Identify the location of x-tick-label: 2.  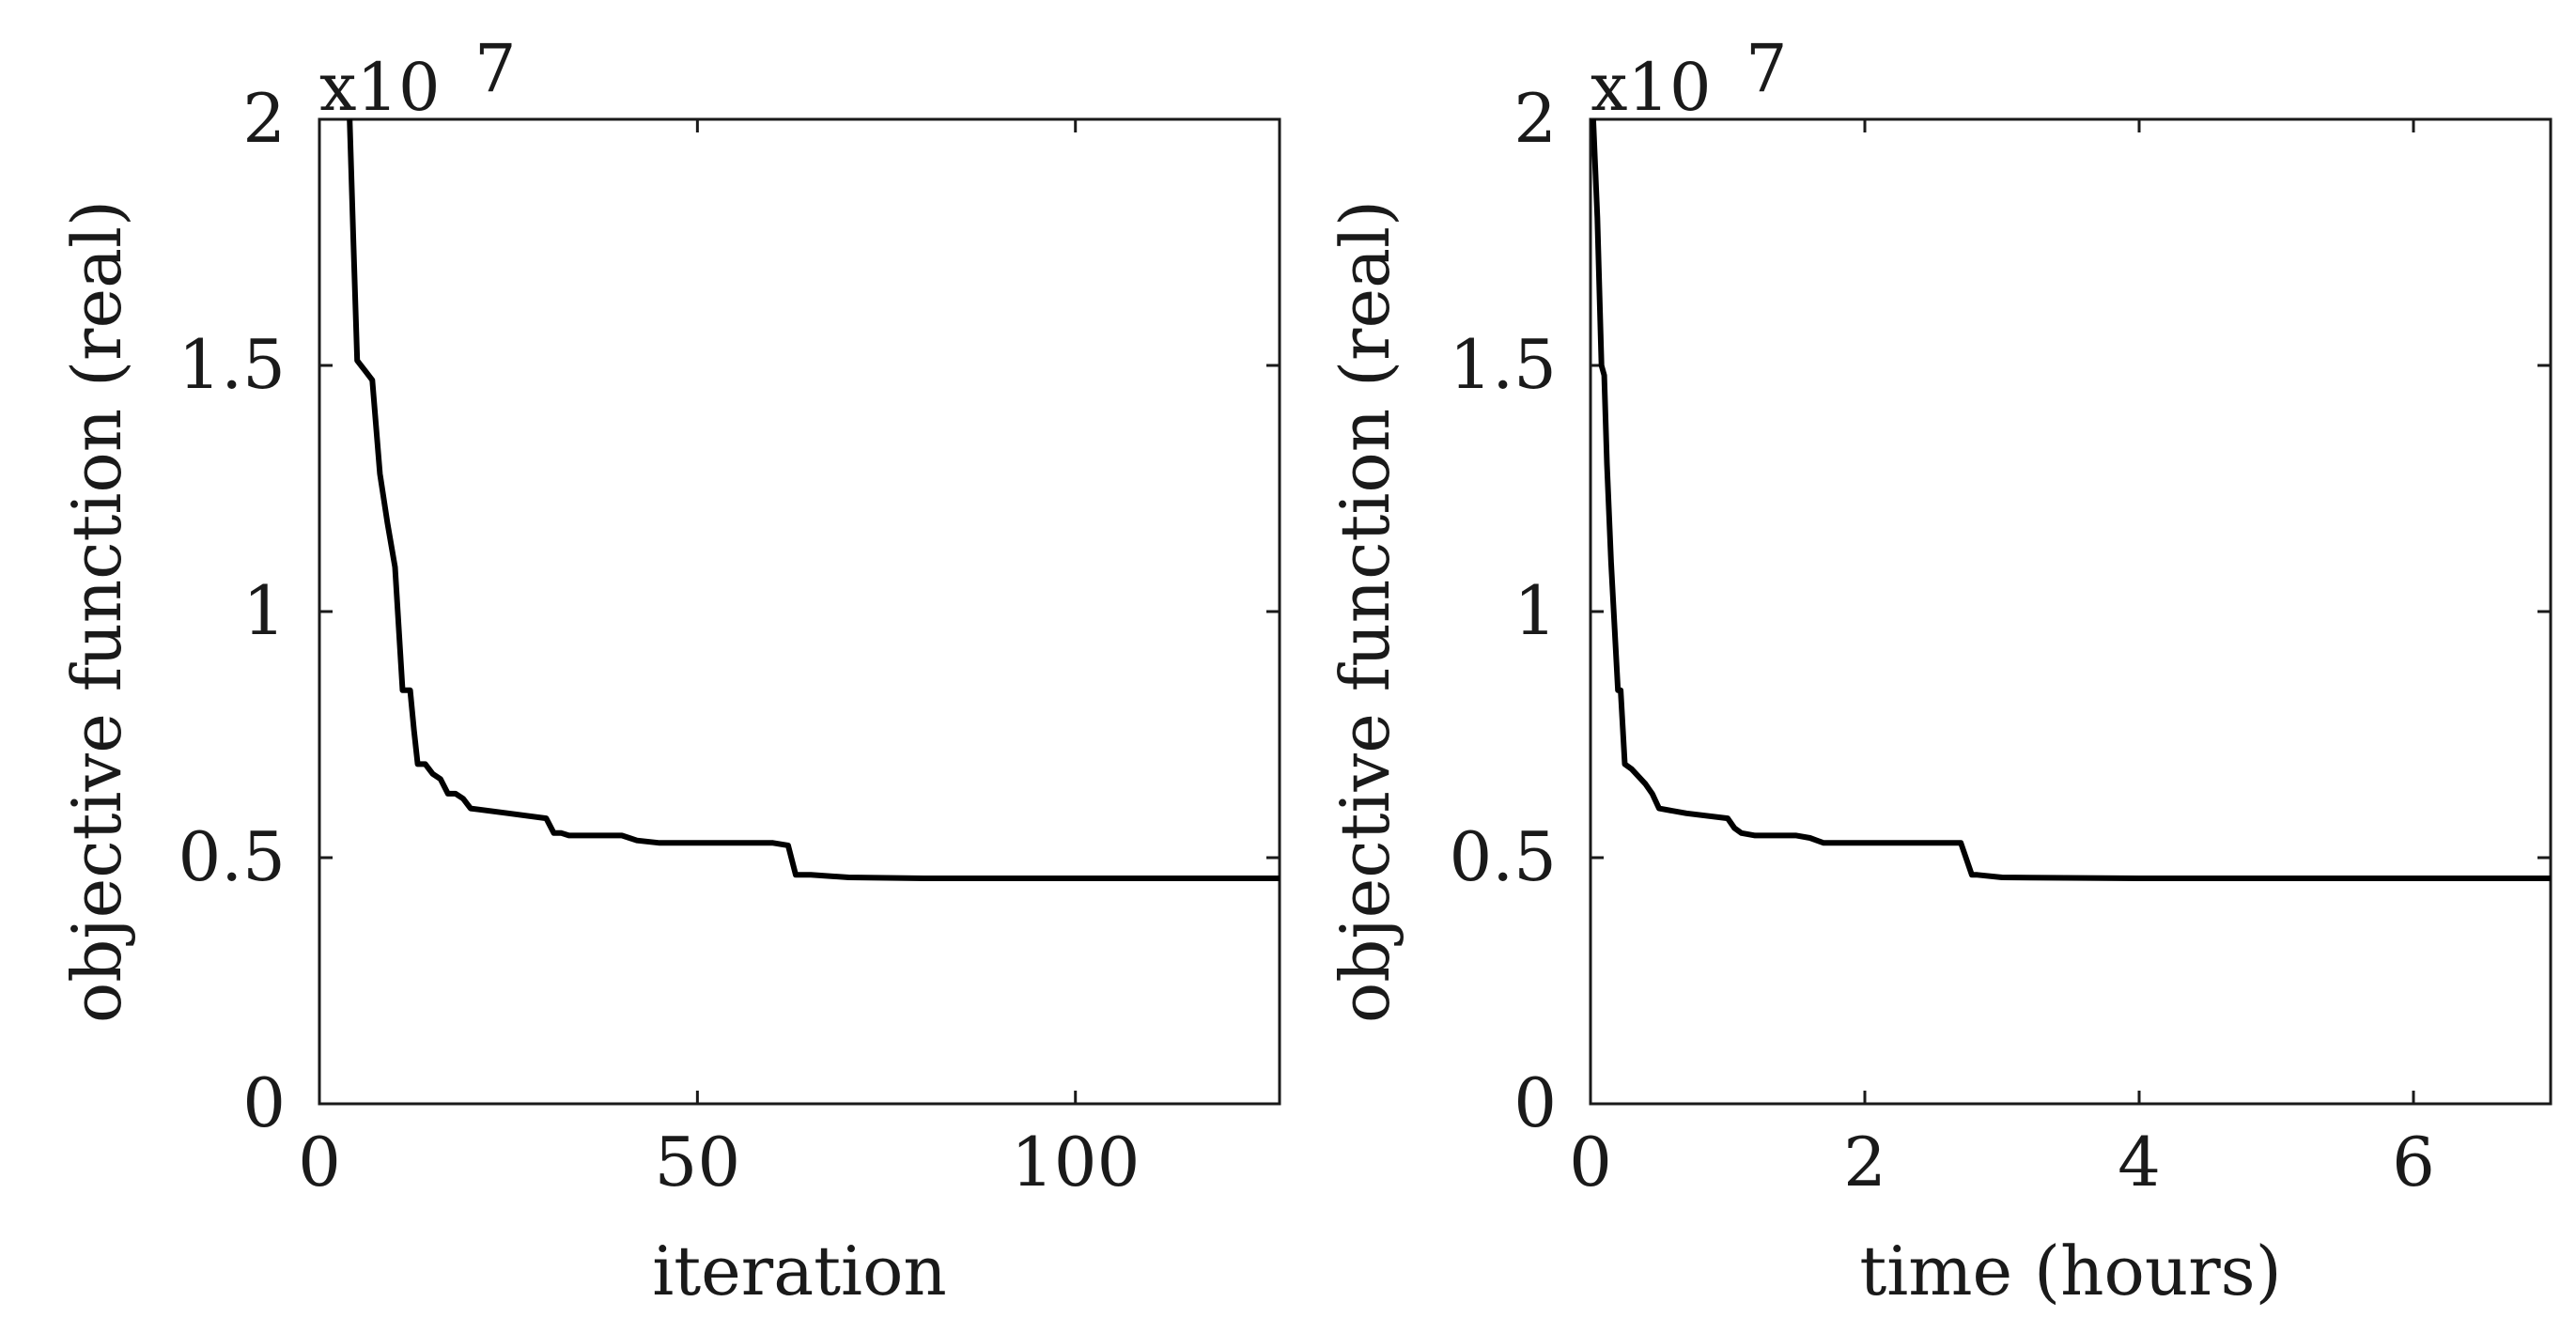
(1865, 1162).